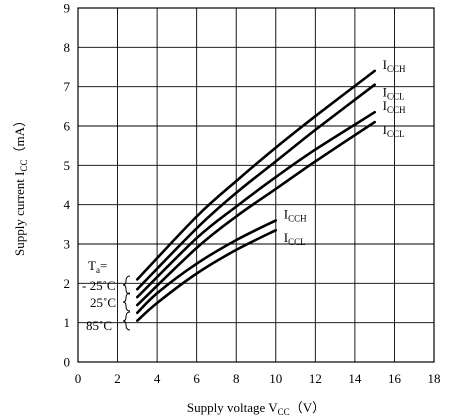  What do you see at coordinates (256, 408) in the screenshot?
I see `x-axis-title: Supply voltage VCC（V）` at bounding box center [256, 408].